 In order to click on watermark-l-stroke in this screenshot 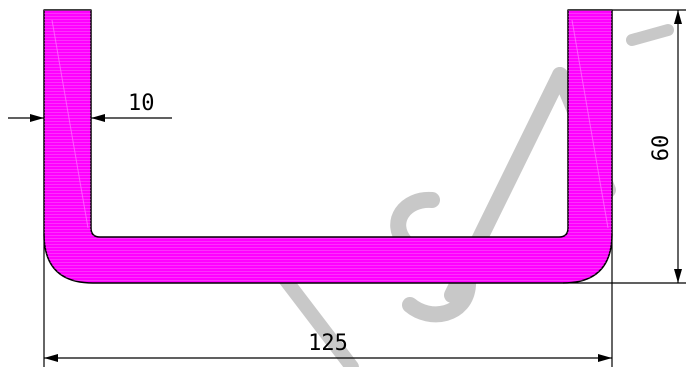, I will do `click(650, 35)`.